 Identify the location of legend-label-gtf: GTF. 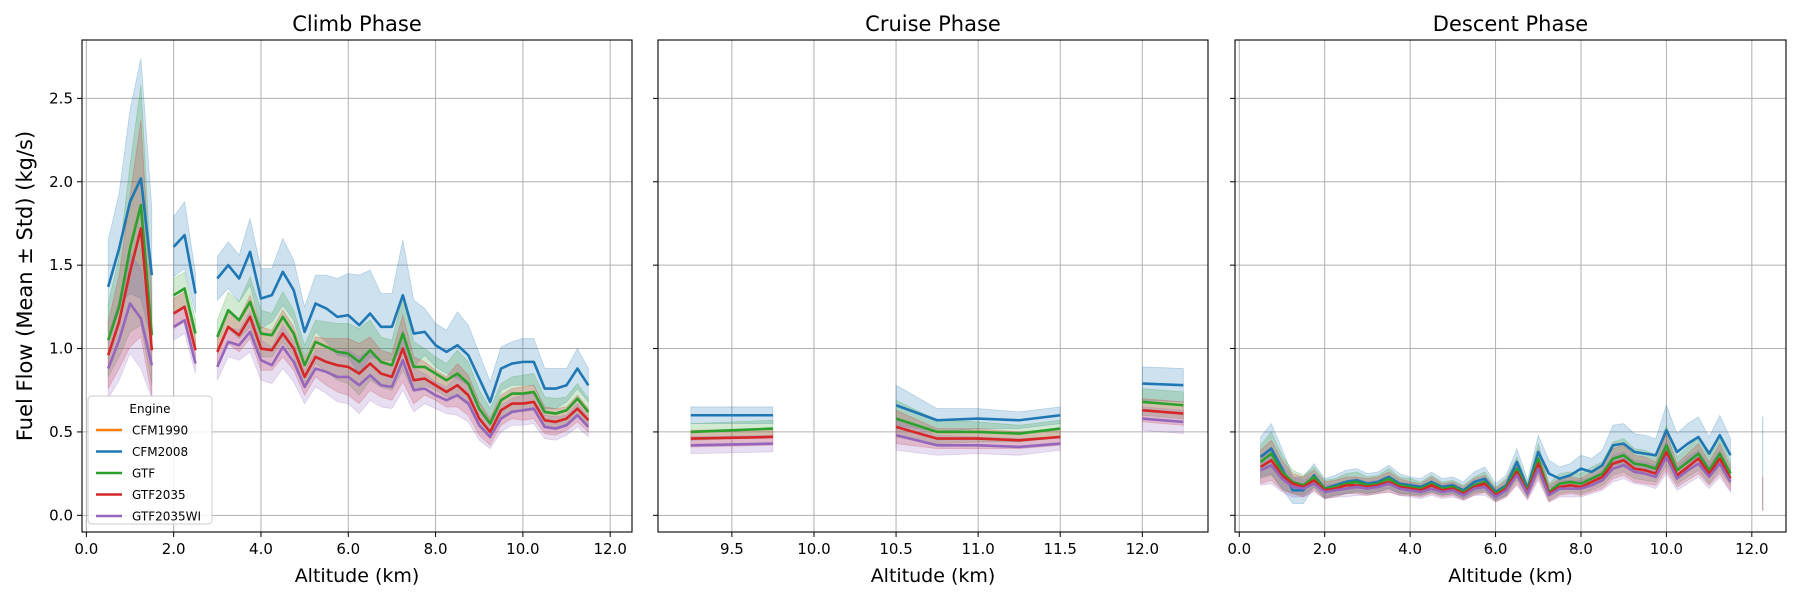
(143, 474).